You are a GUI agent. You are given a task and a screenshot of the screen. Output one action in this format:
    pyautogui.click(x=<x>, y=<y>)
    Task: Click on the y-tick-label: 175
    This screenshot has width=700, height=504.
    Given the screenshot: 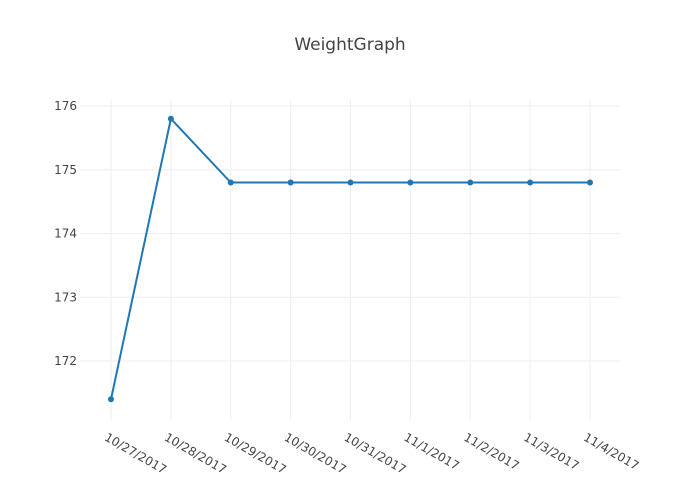 What is the action you would take?
    pyautogui.click(x=65, y=170)
    